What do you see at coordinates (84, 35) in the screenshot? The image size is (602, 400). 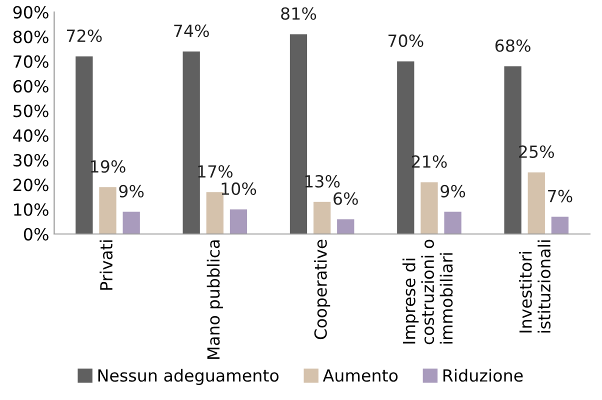 I see `data-label: 72%` at bounding box center [84, 35].